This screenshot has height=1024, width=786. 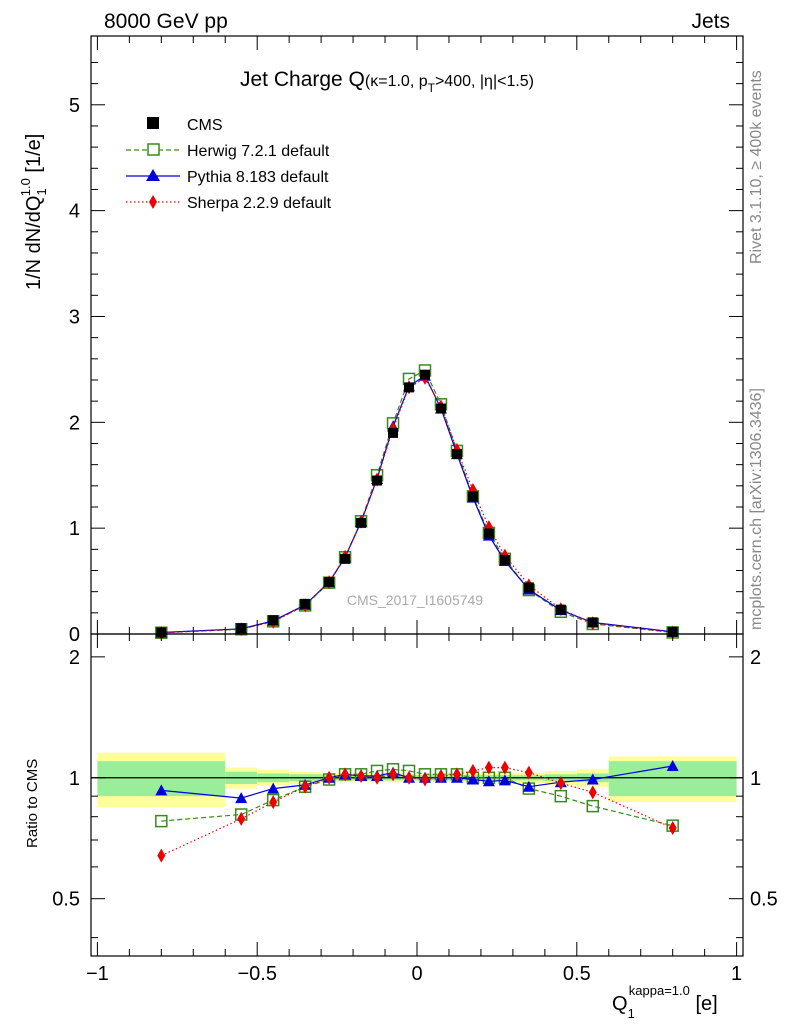 I want to click on x-axis-label-sub: 1, so click(x=631, y=1013).